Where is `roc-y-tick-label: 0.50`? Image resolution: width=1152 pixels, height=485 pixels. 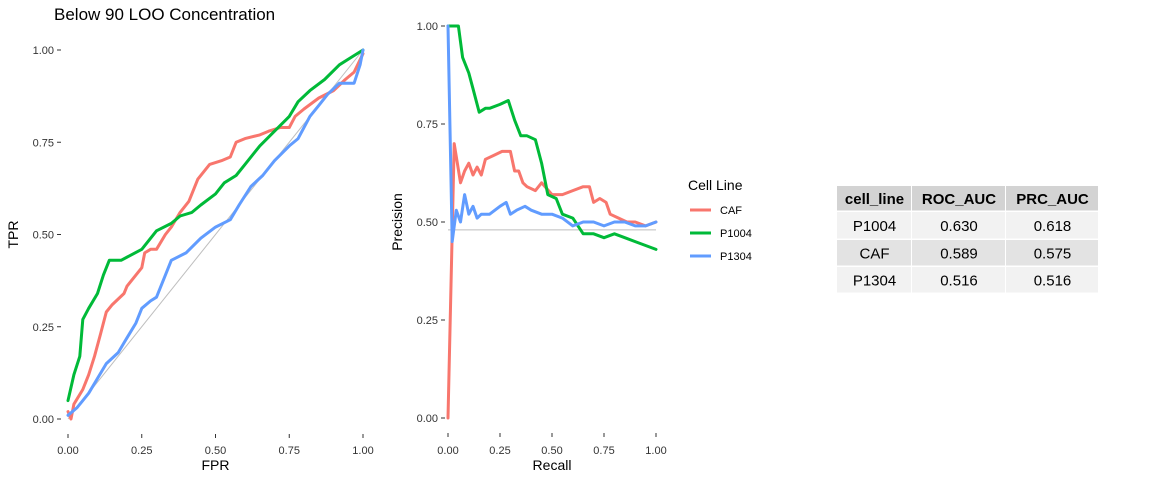 roc-y-tick-label: 0.50 is located at coordinates (43, 236).